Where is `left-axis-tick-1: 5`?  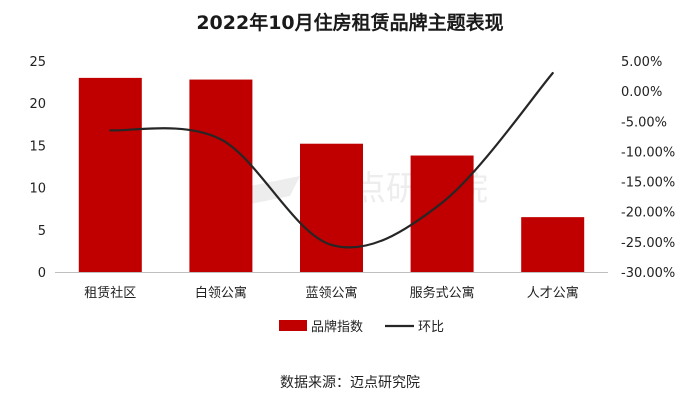 left-axis-tick-1: 5 is located at coordinates (42, 231).